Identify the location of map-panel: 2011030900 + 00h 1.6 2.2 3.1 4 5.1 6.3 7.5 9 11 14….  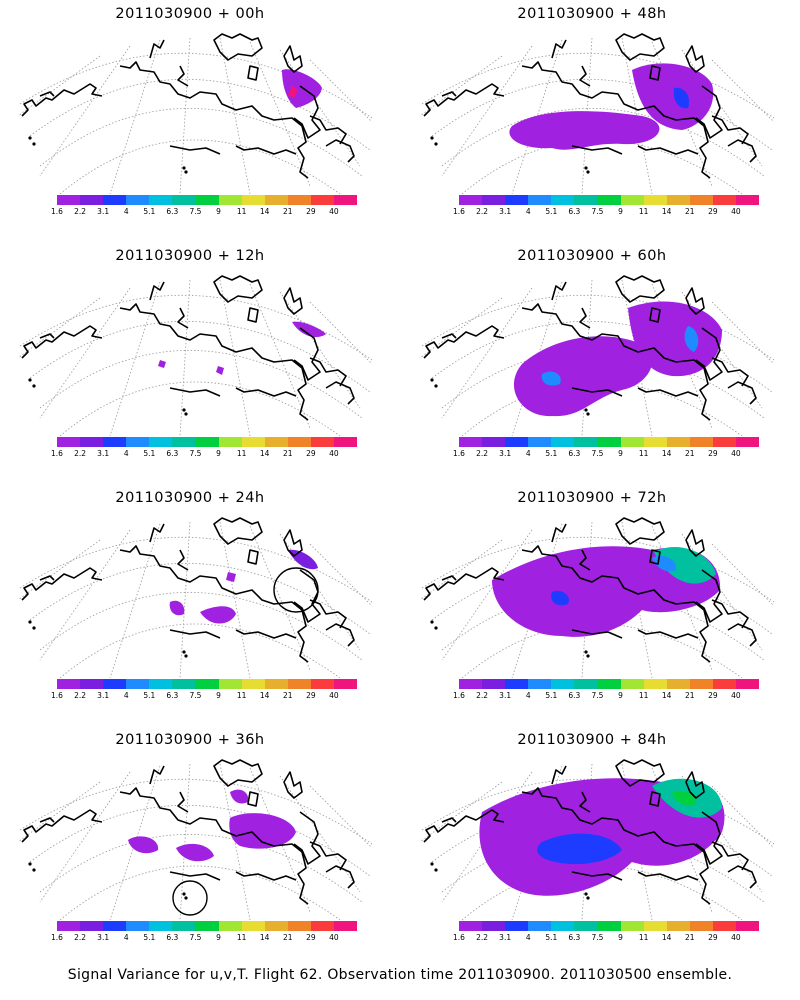
(190, 118).